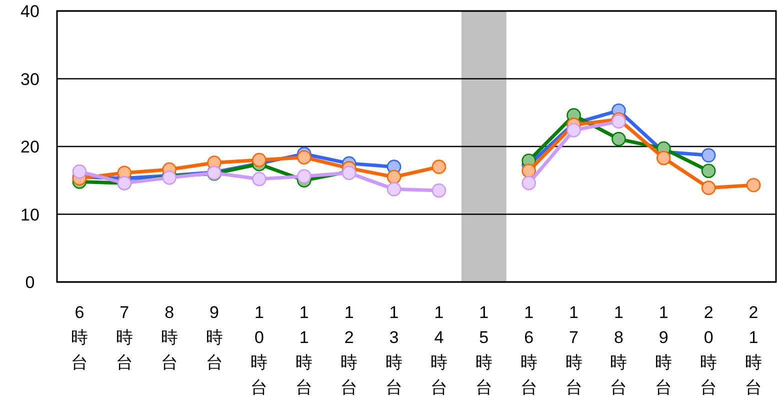 The width and height of the screenshot is (778, 401). Describe the element at coordinates (169, 337) in the screenshot. I see `x-tick-label: 8時台` at that location.